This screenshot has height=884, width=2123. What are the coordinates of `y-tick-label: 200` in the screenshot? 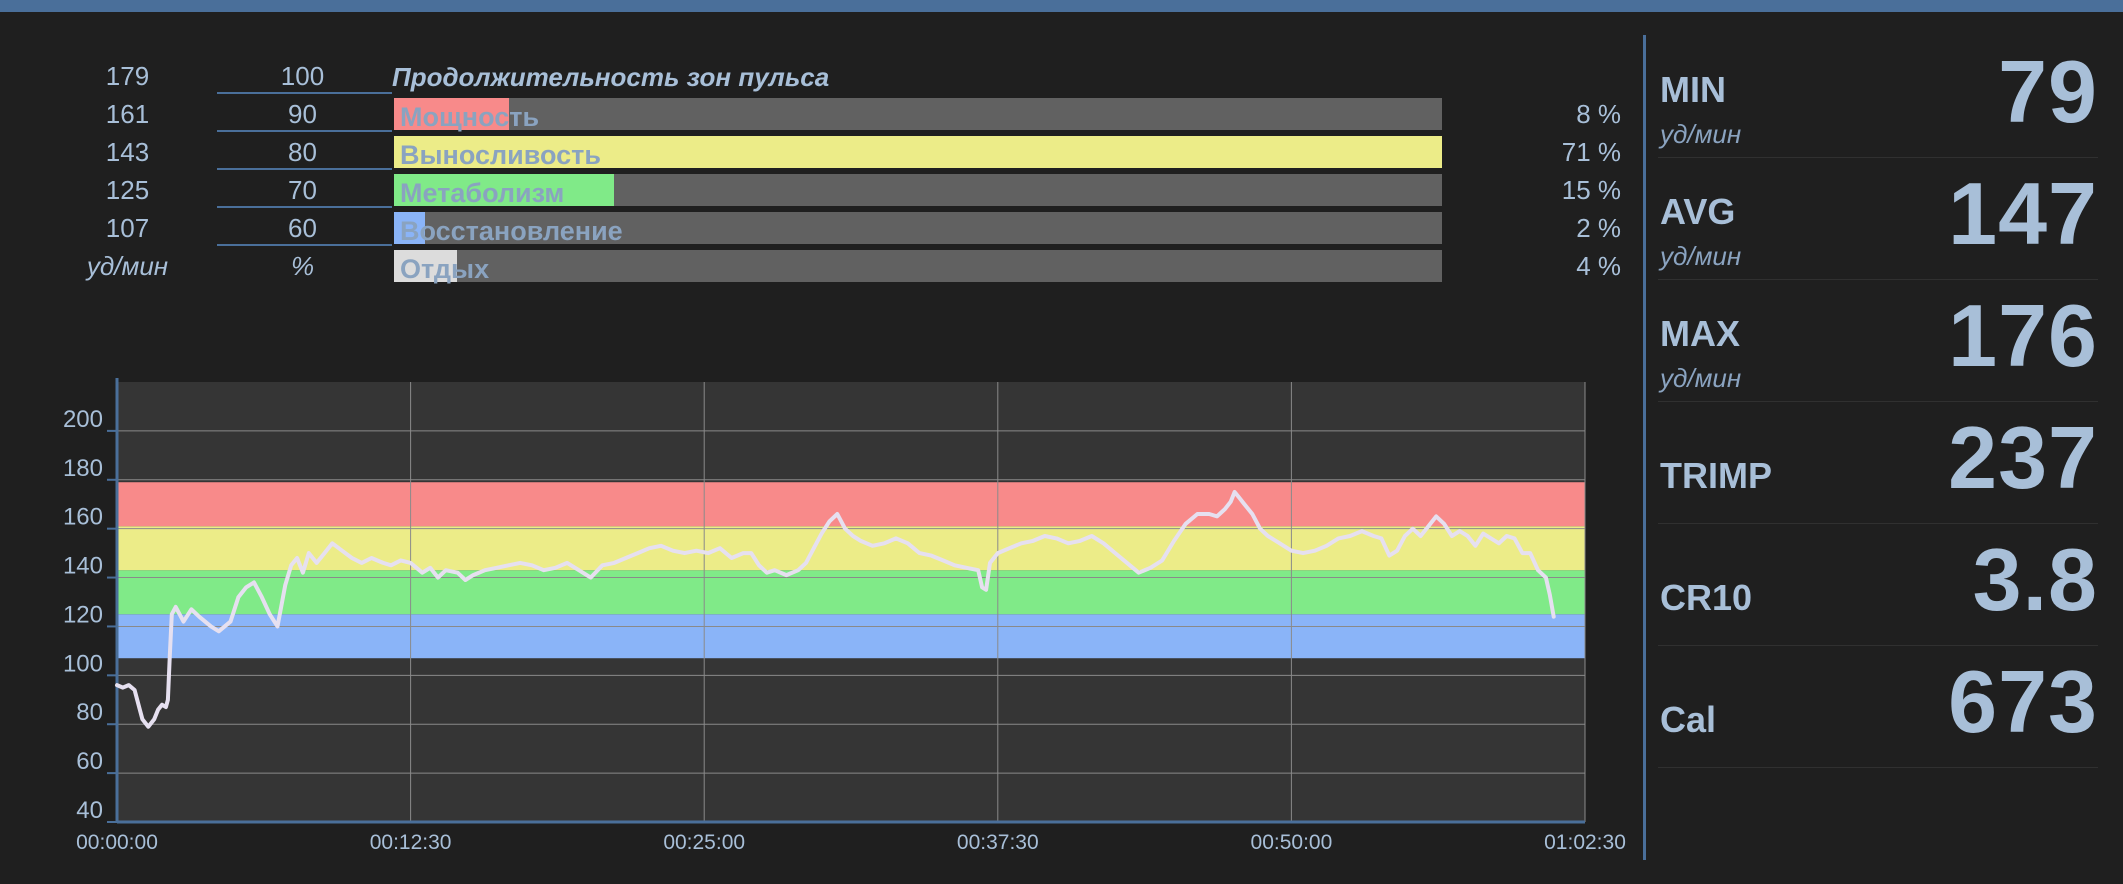 It's located at (83, 419).